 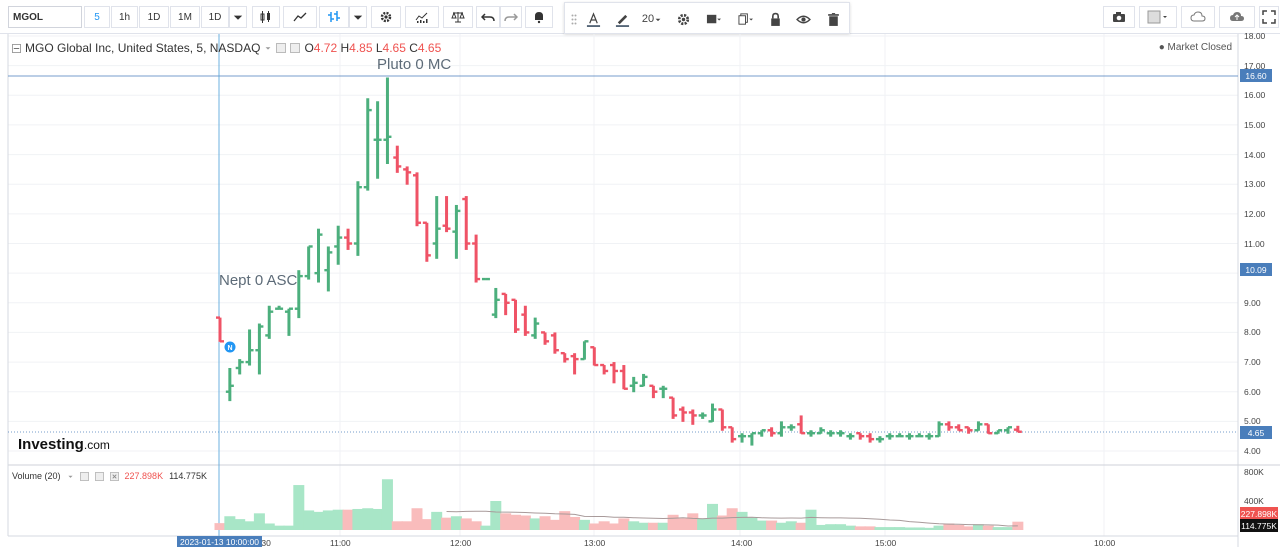 What do you see at coordinates (97, 17) in the screenshot?
I see `interval-5-button: 5` at bounding box center [97, 17].